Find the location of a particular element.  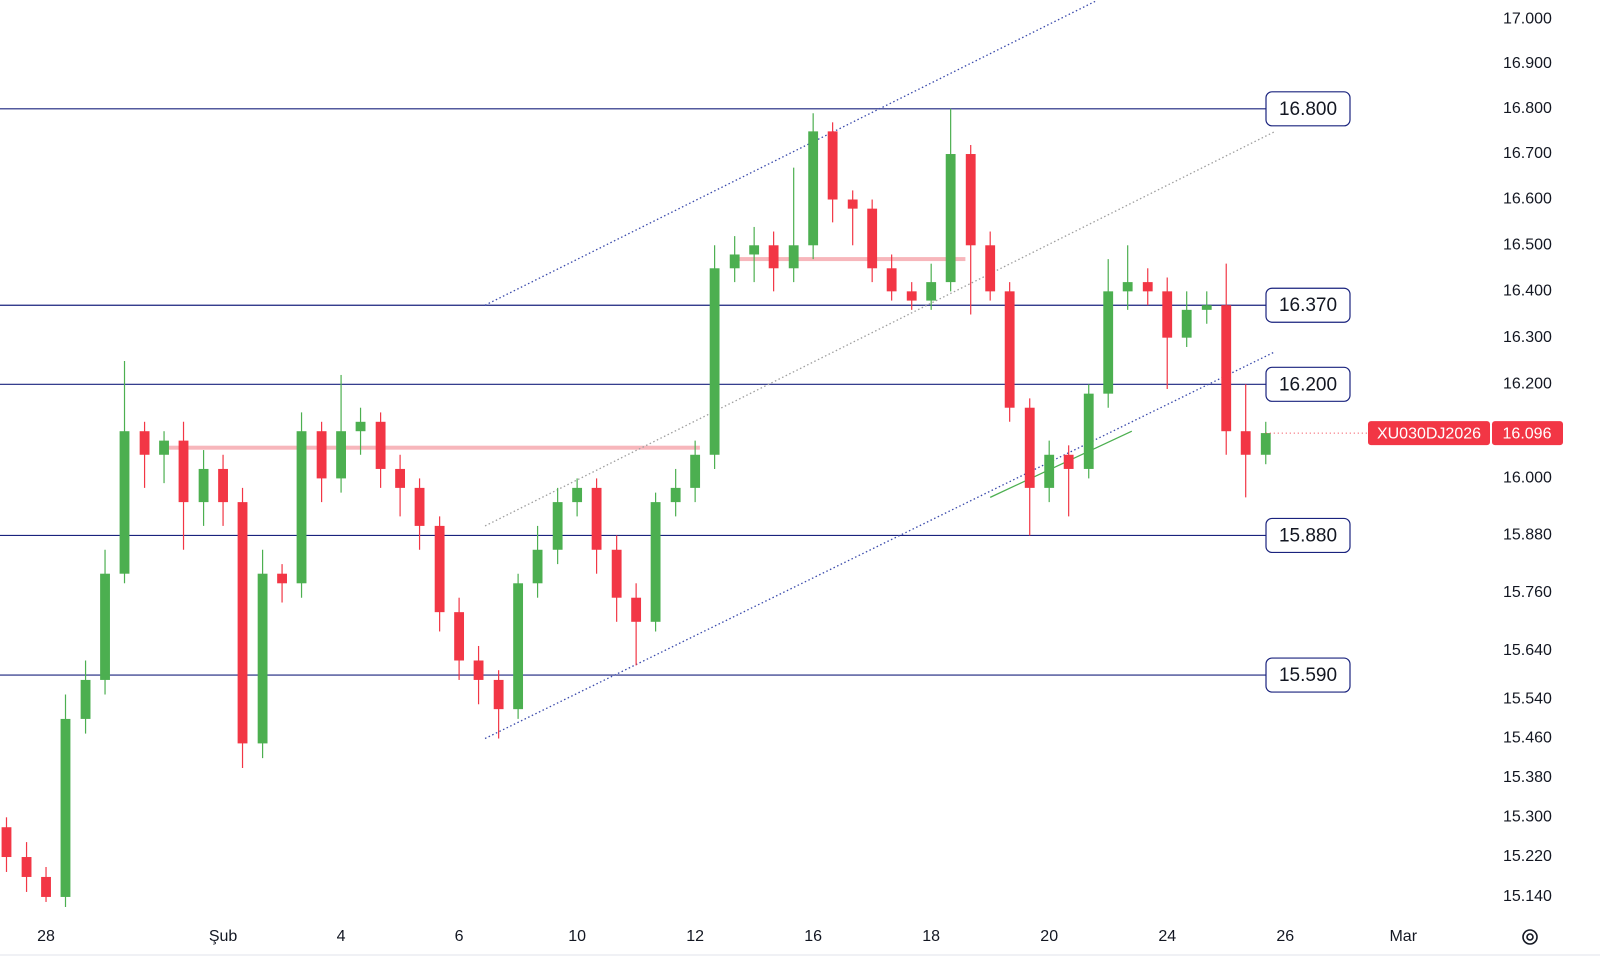

gear-outer is located at coordinates (1530, 937).